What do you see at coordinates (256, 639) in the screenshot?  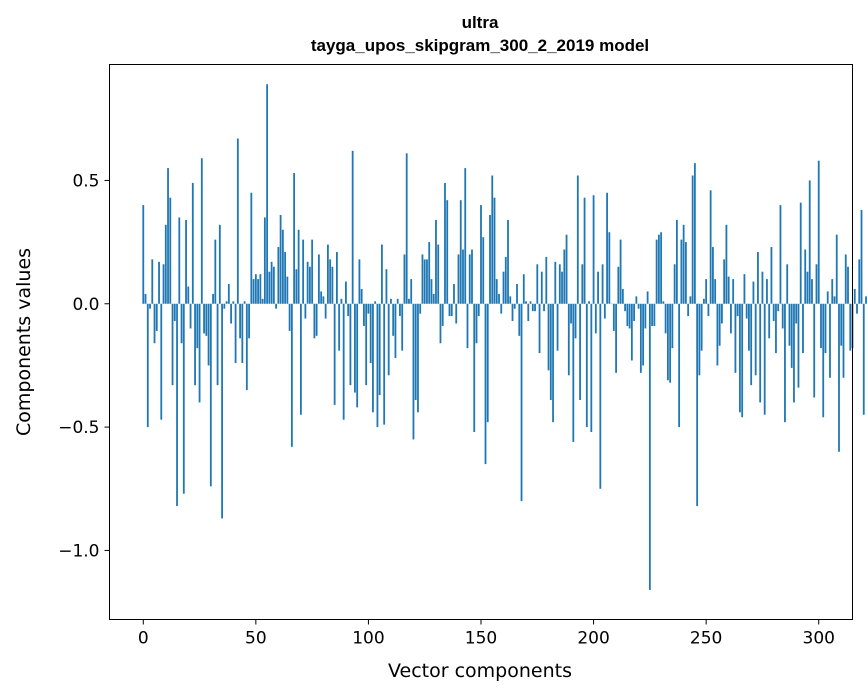 I see `x-tick-label: 50` at bounding box center [256, 639].